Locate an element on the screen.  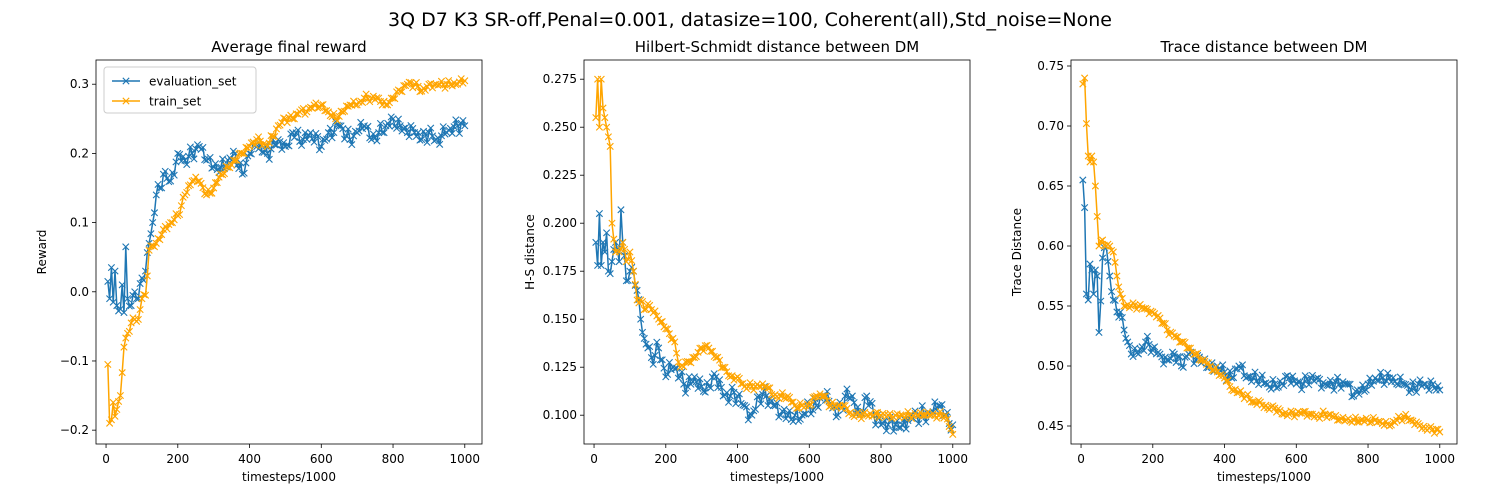
y-tick-label: 0.55 is located at coordinates (1050, 306).